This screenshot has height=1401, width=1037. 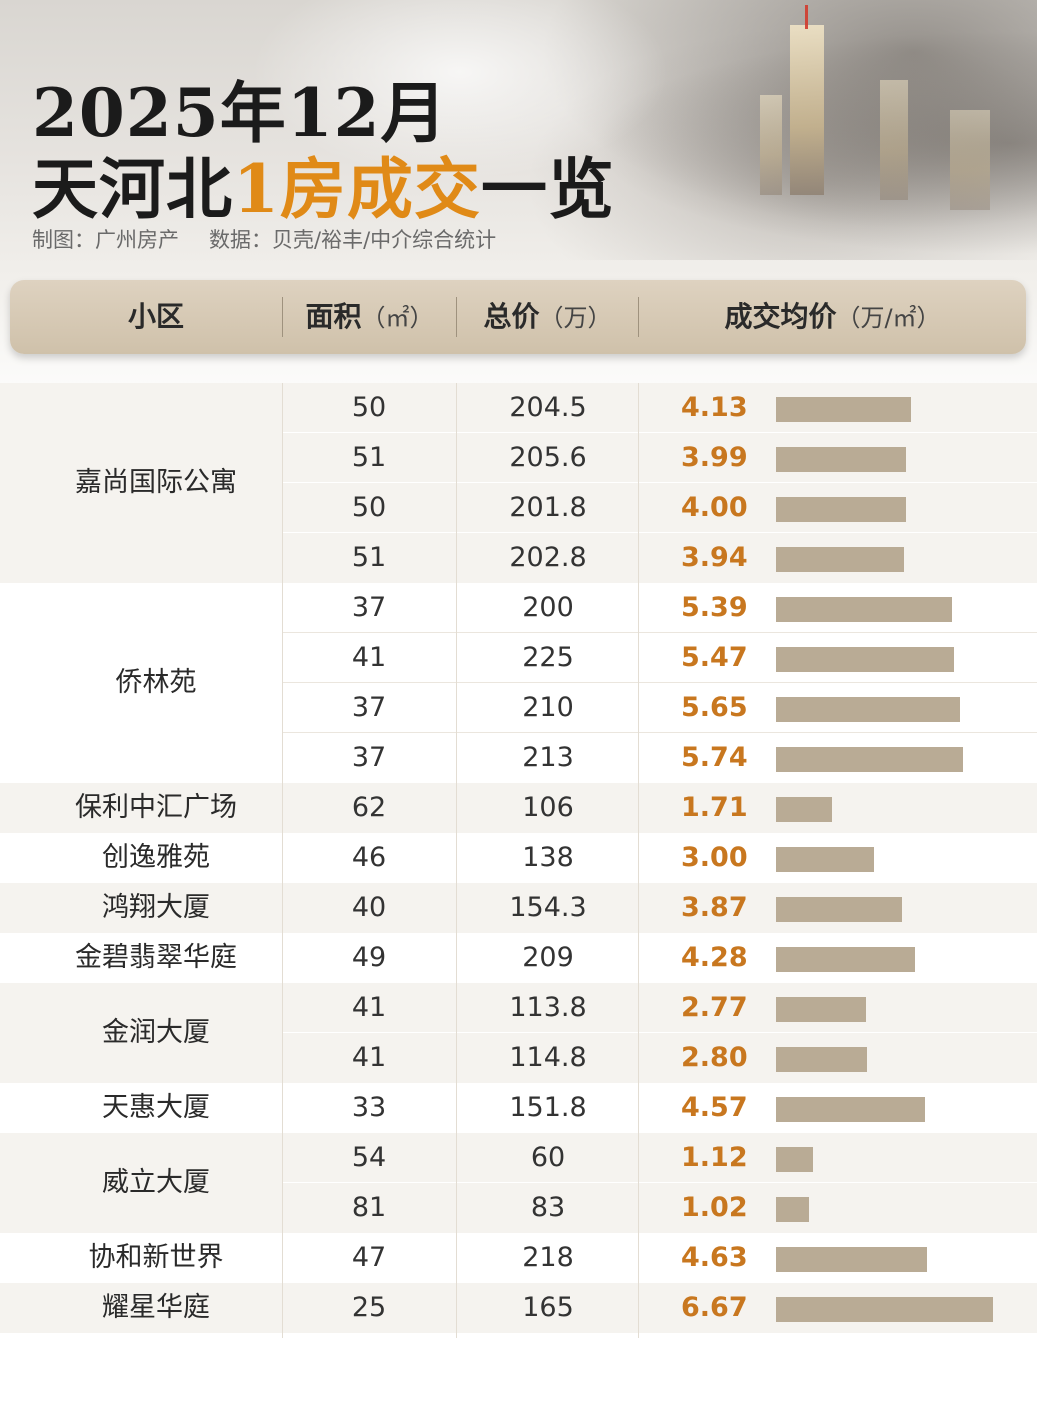 What do you see at coordinates (548, 1307) in the screenshot?
I see `total-price-value: 165` at bounding box center [548, 1307].